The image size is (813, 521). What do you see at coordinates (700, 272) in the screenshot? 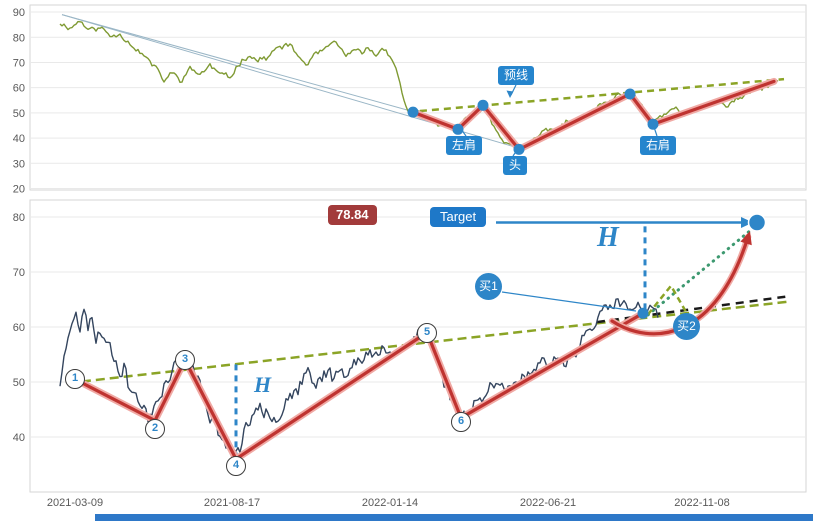
I see `projection-dotted-green` at bounding box center [700, 272].